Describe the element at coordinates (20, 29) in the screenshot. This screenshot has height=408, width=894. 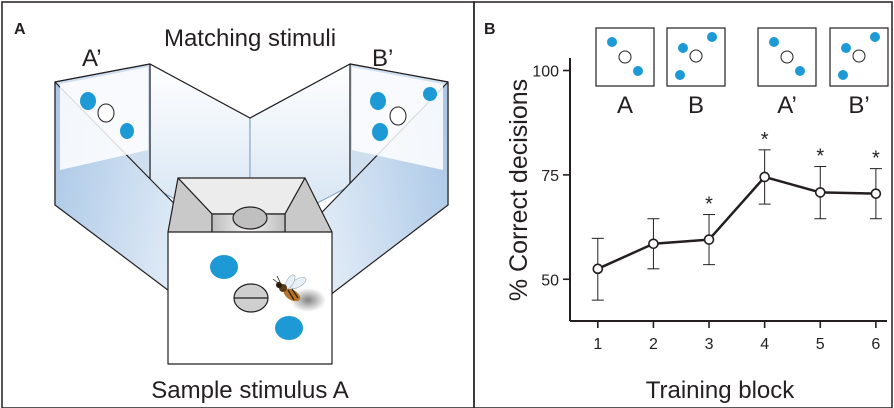
I see `panel-a-letter: A` at that location.